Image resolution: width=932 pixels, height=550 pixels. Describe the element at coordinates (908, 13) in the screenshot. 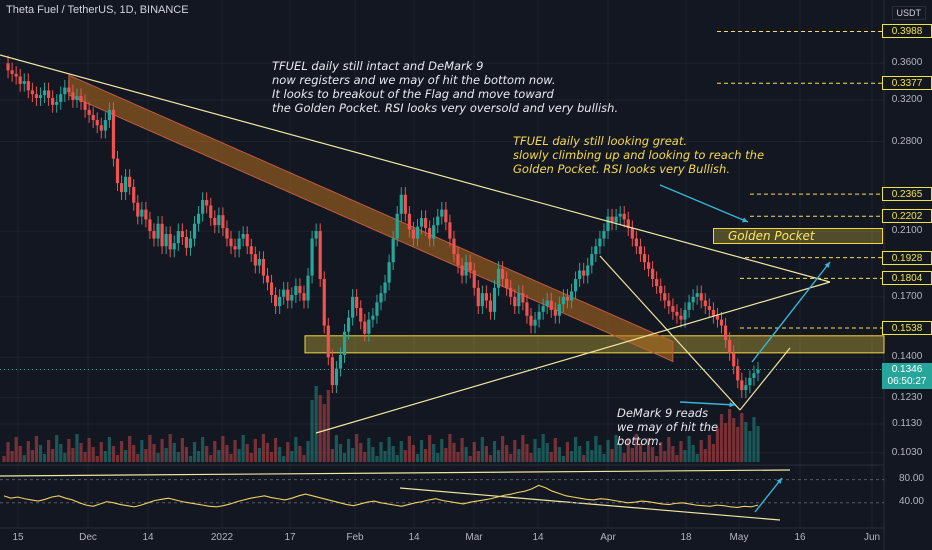

I see `currency-badge: USDT` at that location.